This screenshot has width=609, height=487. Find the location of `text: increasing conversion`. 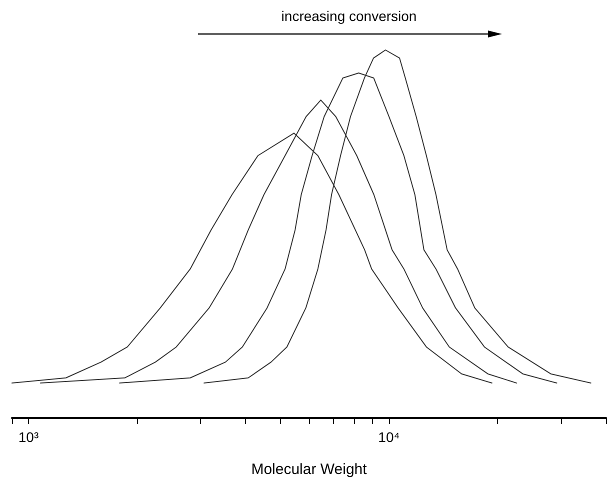

text: increasing conversion is located at coordinates (349, 16).